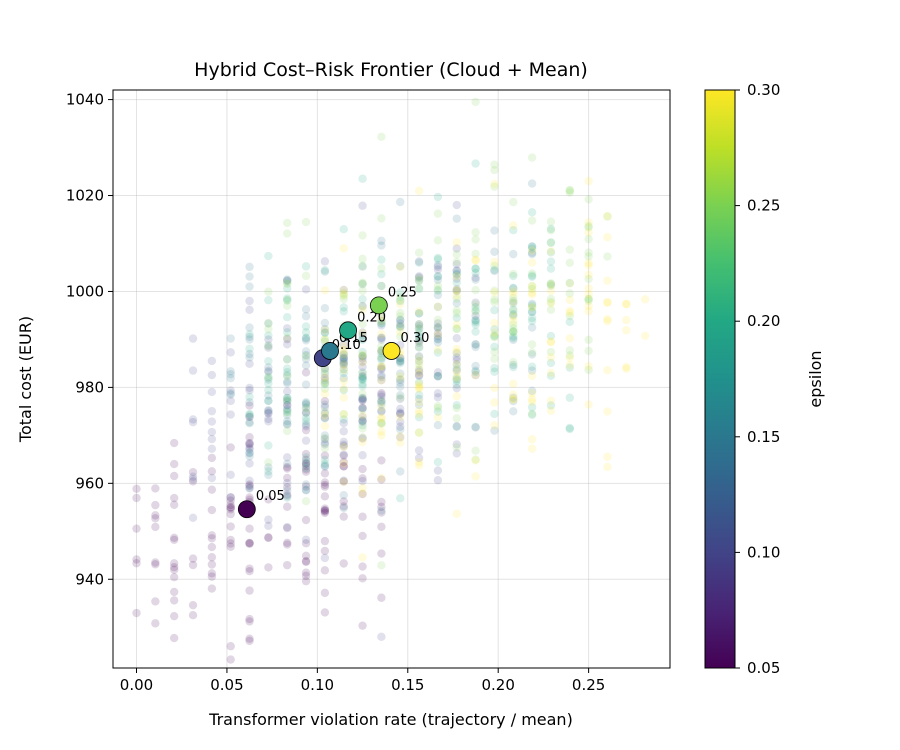 The width and height of the screenshot is (900, 750). What do you see at coordinates (378, 305) in the screenshot?
I see `mean-point` at bounding box center [378, 305].